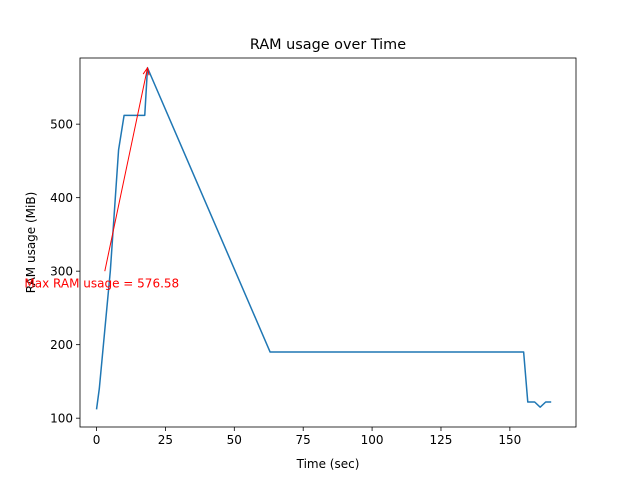 Image resolution: width=640 pixels, height=480 pixels. I want to click on x-tick-label: 125, so click(441, 440).